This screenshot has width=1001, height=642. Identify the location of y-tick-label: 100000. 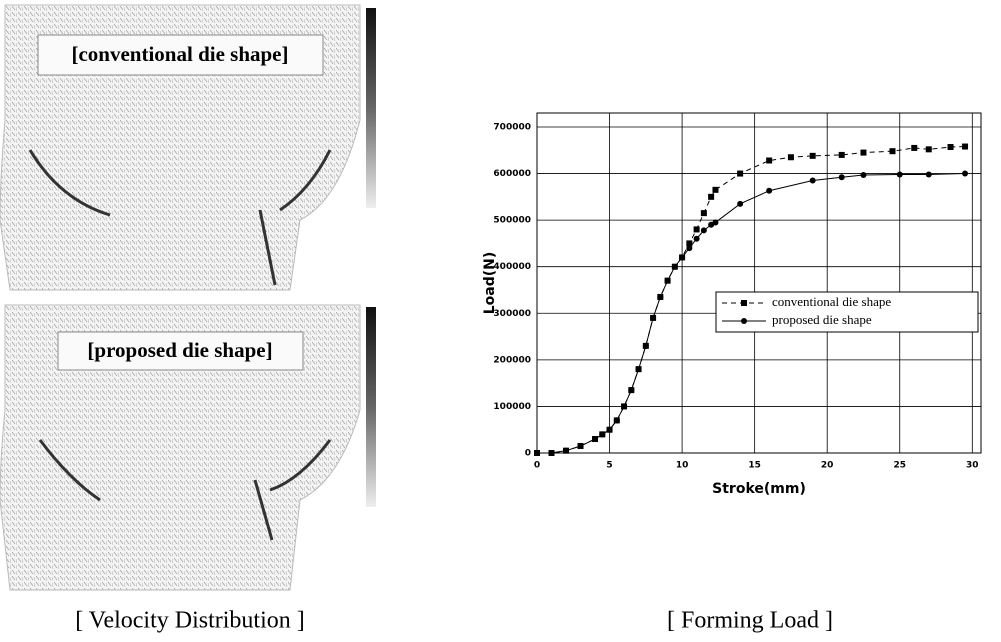
(512, 407).